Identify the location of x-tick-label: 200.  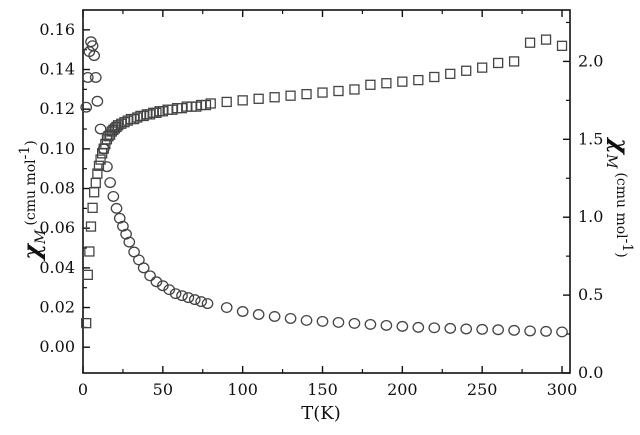
(402, 389).